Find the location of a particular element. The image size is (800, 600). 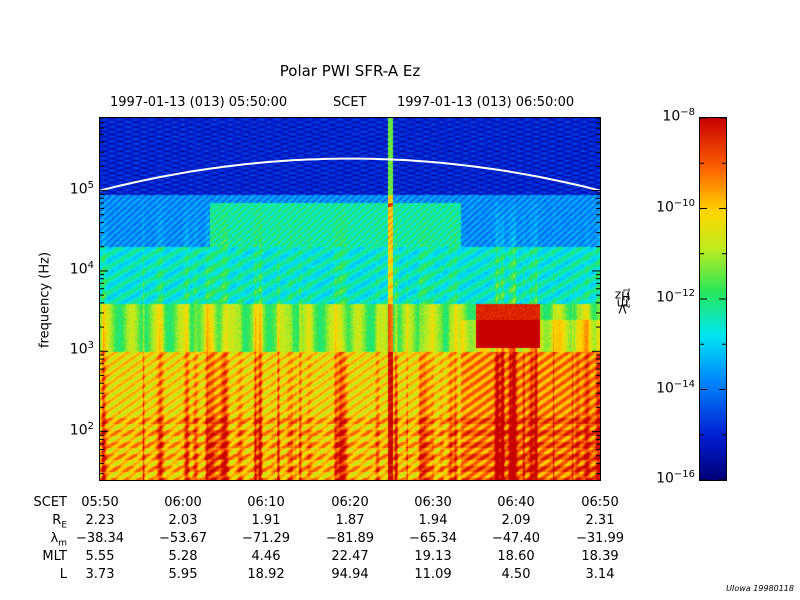

ephemeris-row-label: λm is located at coordinates (59, 540).